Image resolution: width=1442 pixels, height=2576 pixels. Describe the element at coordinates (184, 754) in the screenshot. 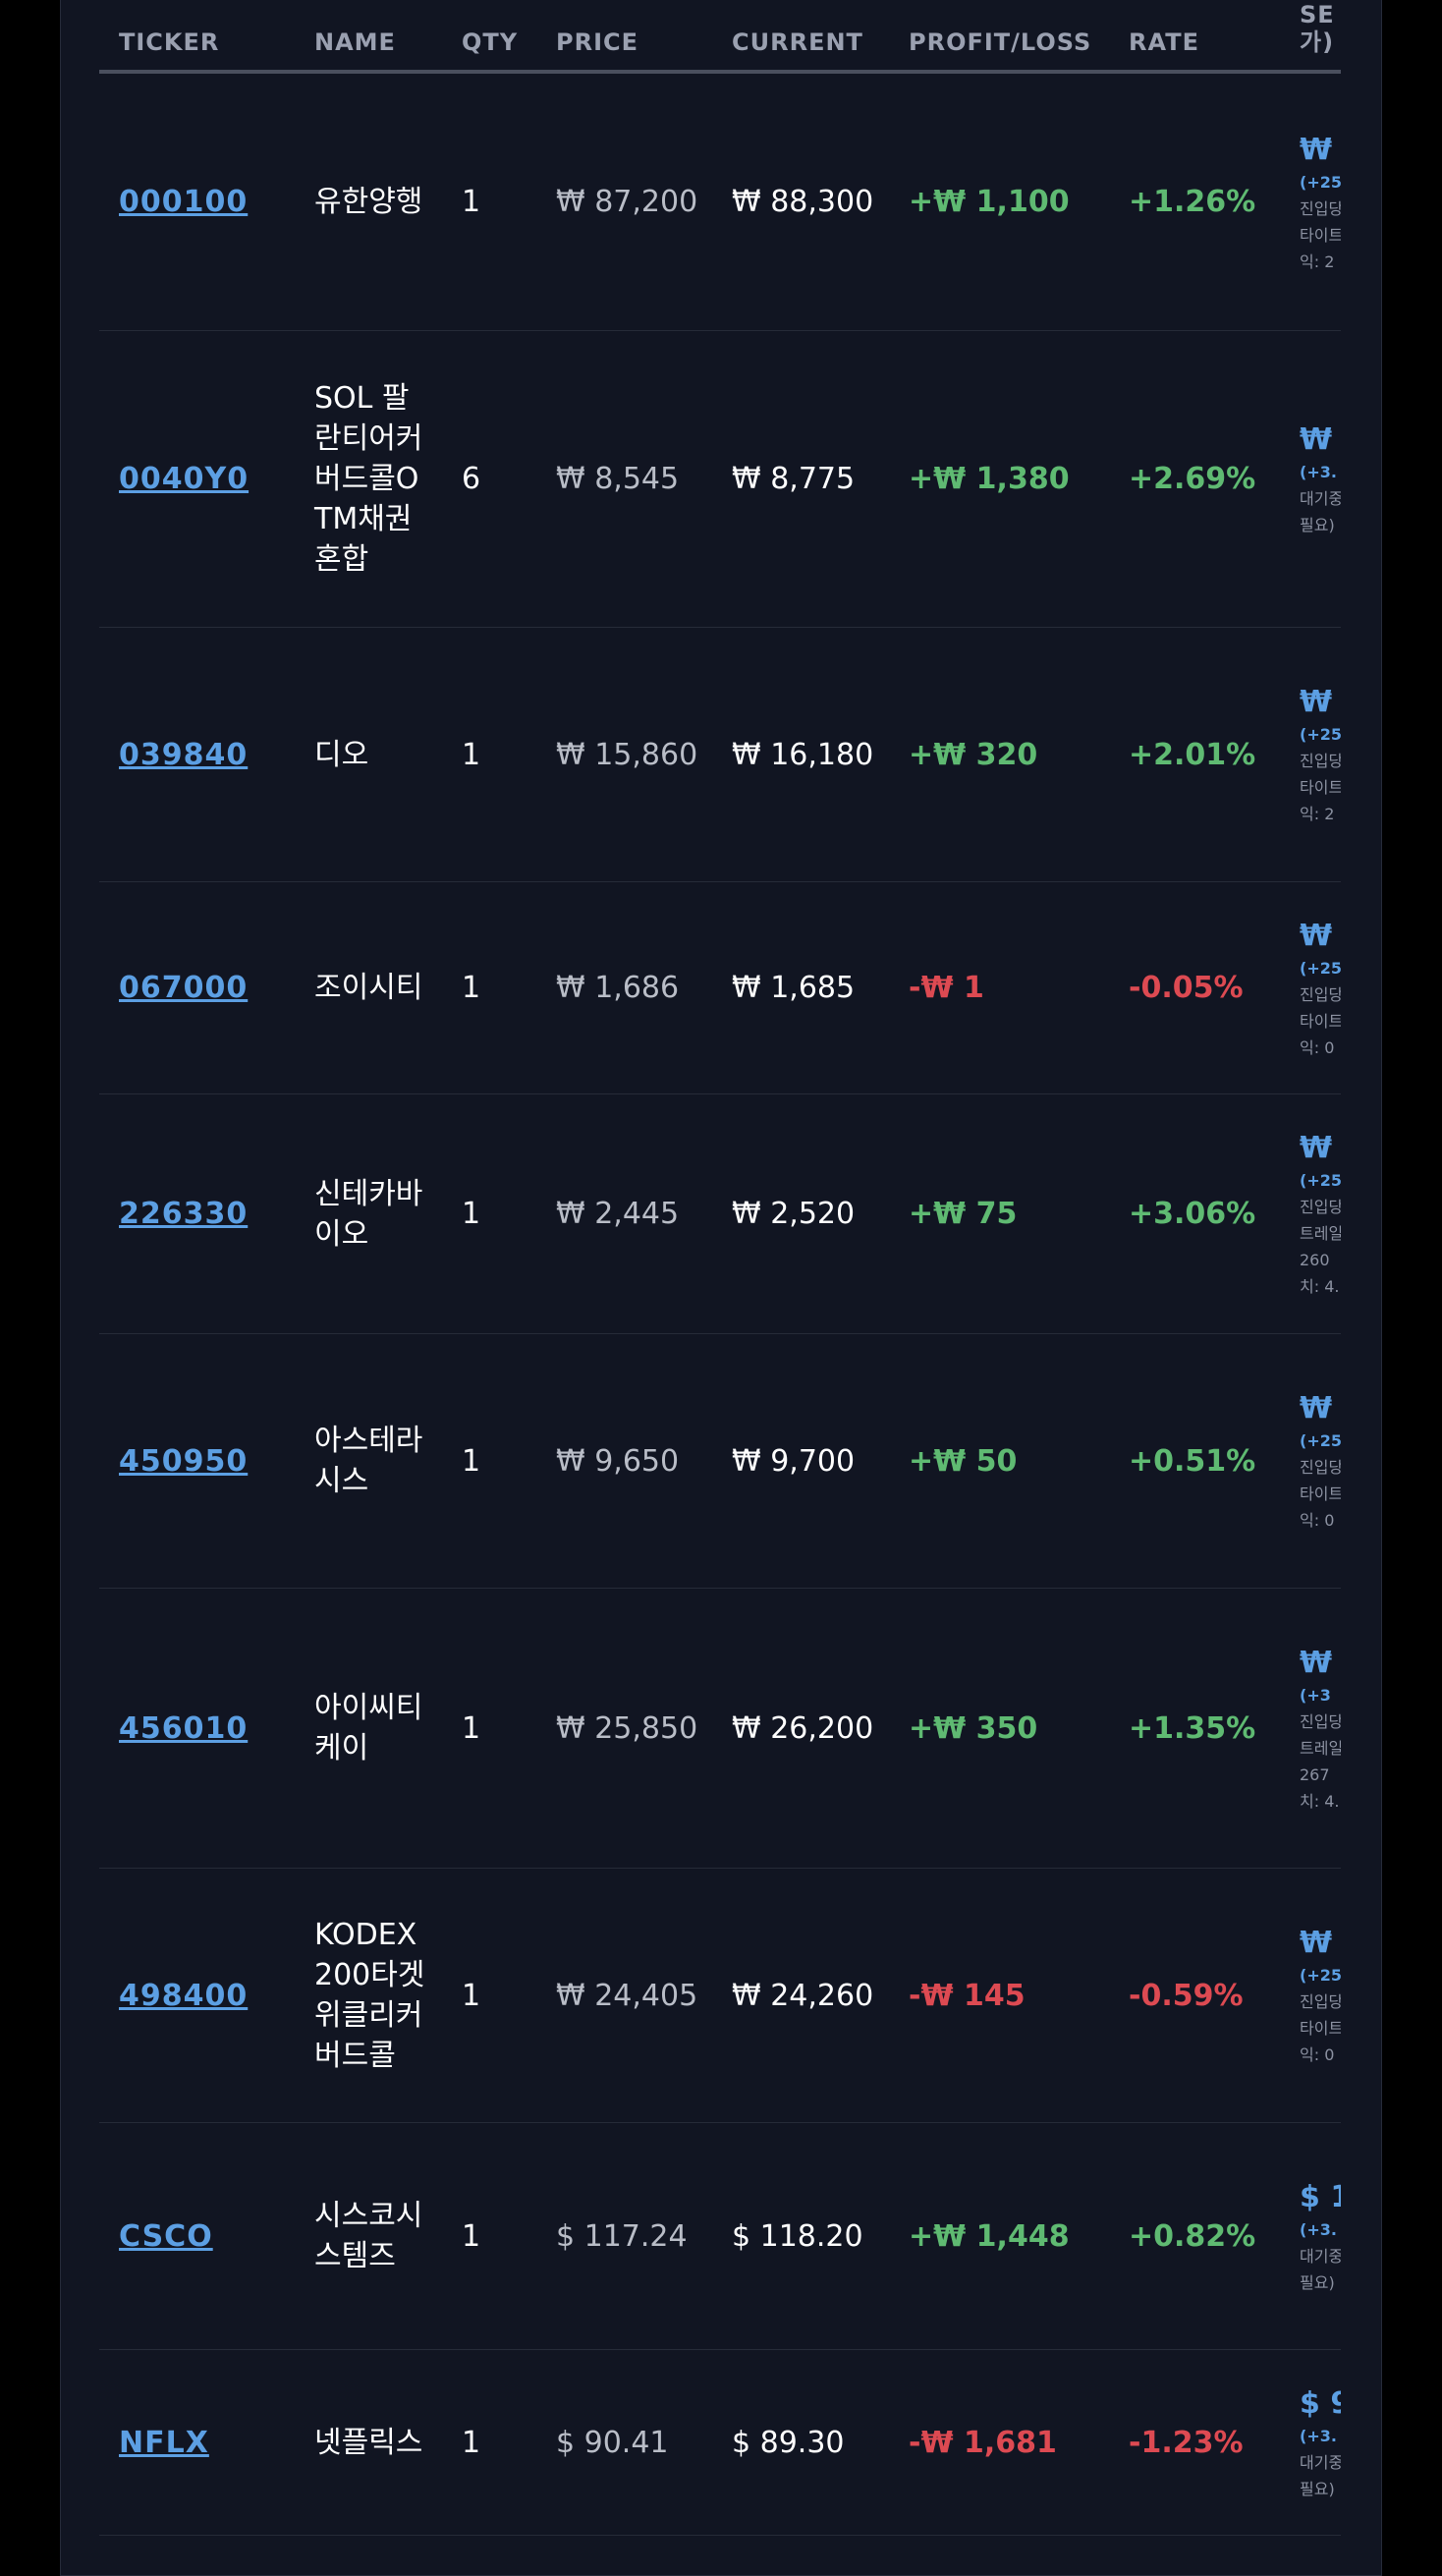

I see `ticker-link: 039840` at that location.